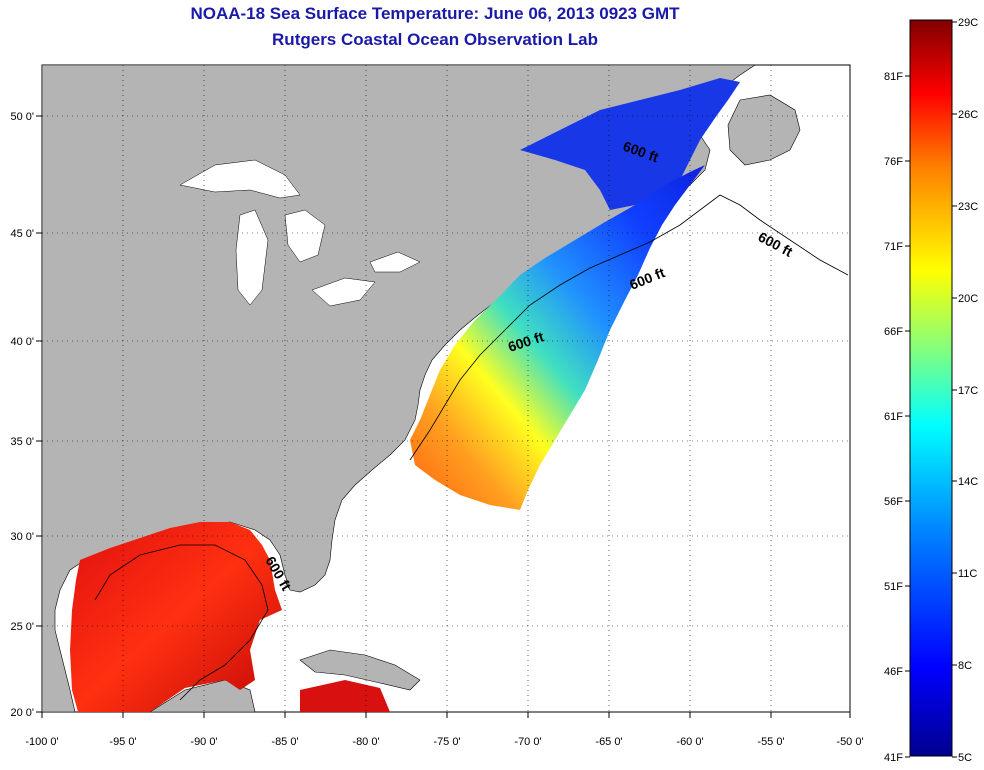 The image size is (984, 770). What do you see at coordinates (893, 672) in the screenshot?
I see `colorbar-label-f: 46F` at bounding box center [893, 672].